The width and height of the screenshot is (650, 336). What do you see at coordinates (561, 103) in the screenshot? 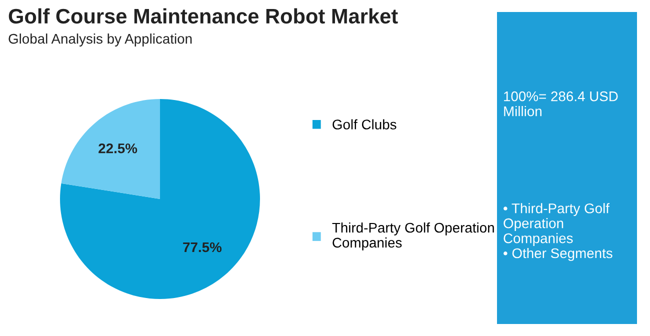
I see `text: 100%= 286.4 USD Million` at bounding box center [561, 103].